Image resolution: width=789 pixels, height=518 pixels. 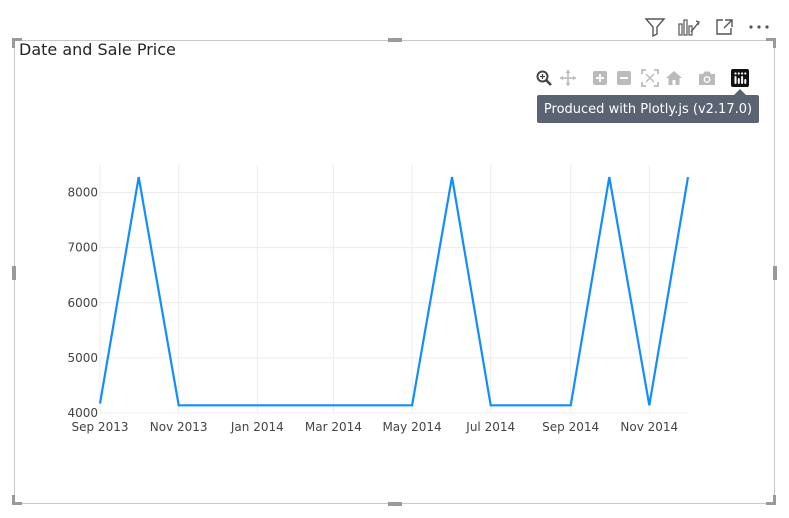 I want to click on autoscale-icon, so click(x=650, y=78).